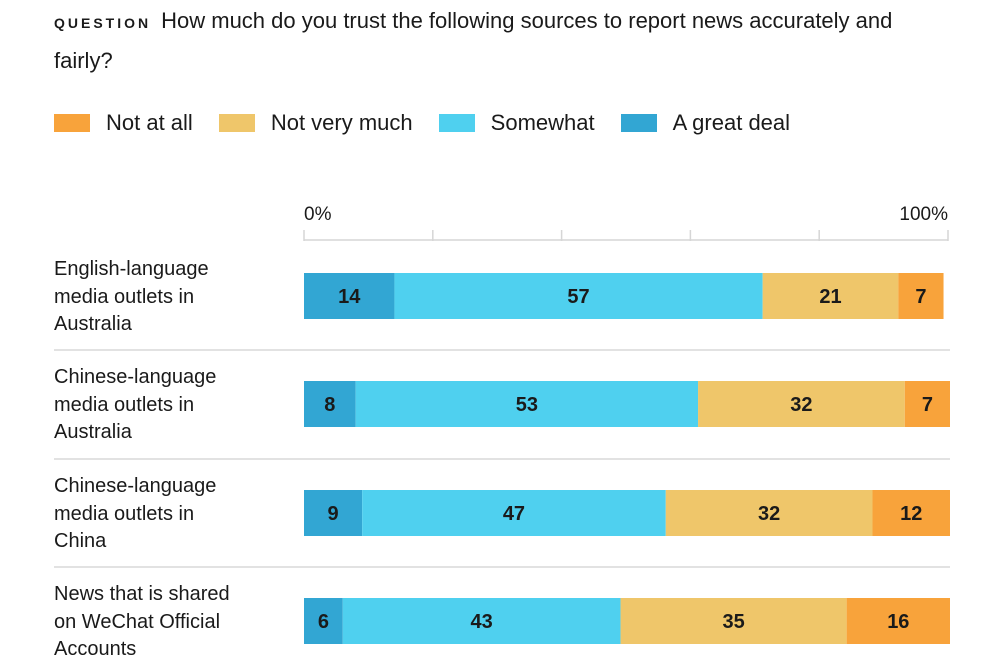 This screenshot has width=1000, height=670. I want to click on data-label: 21, so click(830, 297).